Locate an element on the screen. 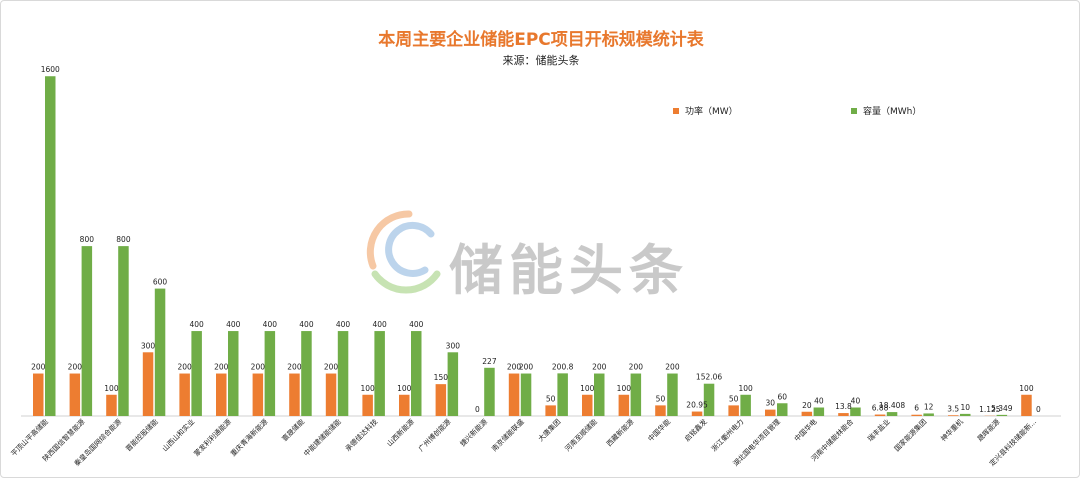 The image size is (1080, 478). data-label-capacity: 800 is located at coordinates (123, 239).